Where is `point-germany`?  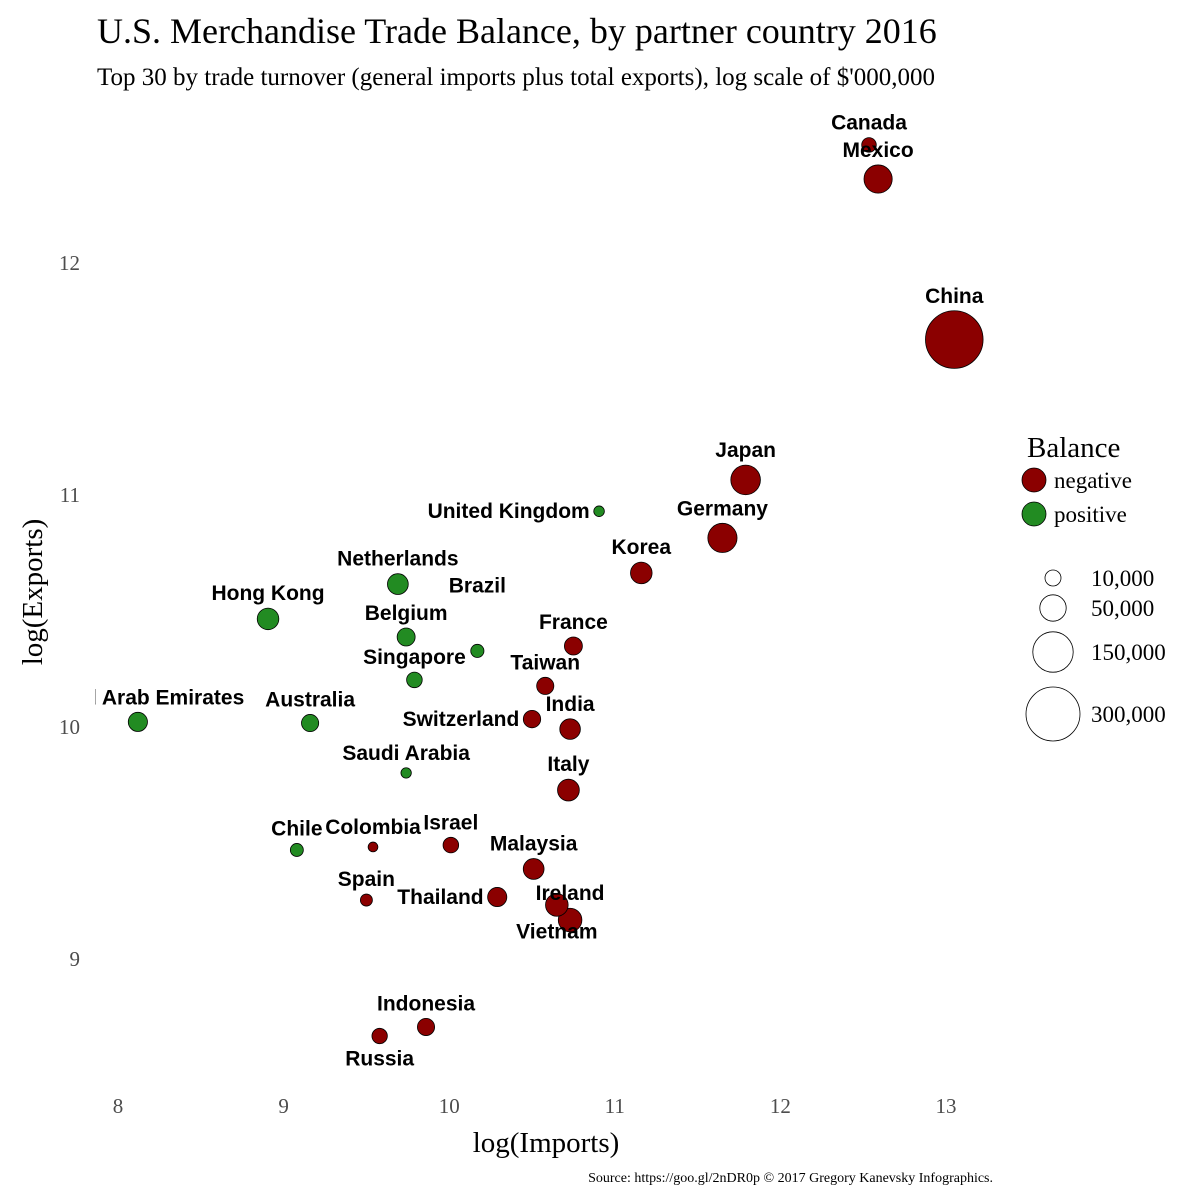
point-germany is located at coordinates (722, 537).